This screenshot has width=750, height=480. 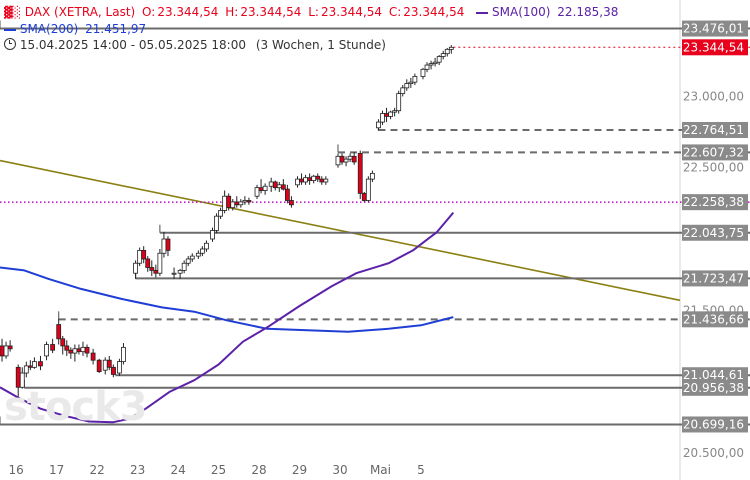 What do you see at coordinates (258, 470) in the screenshot?
I see `x-tick-label: 28` at bounding box center [258, 470].